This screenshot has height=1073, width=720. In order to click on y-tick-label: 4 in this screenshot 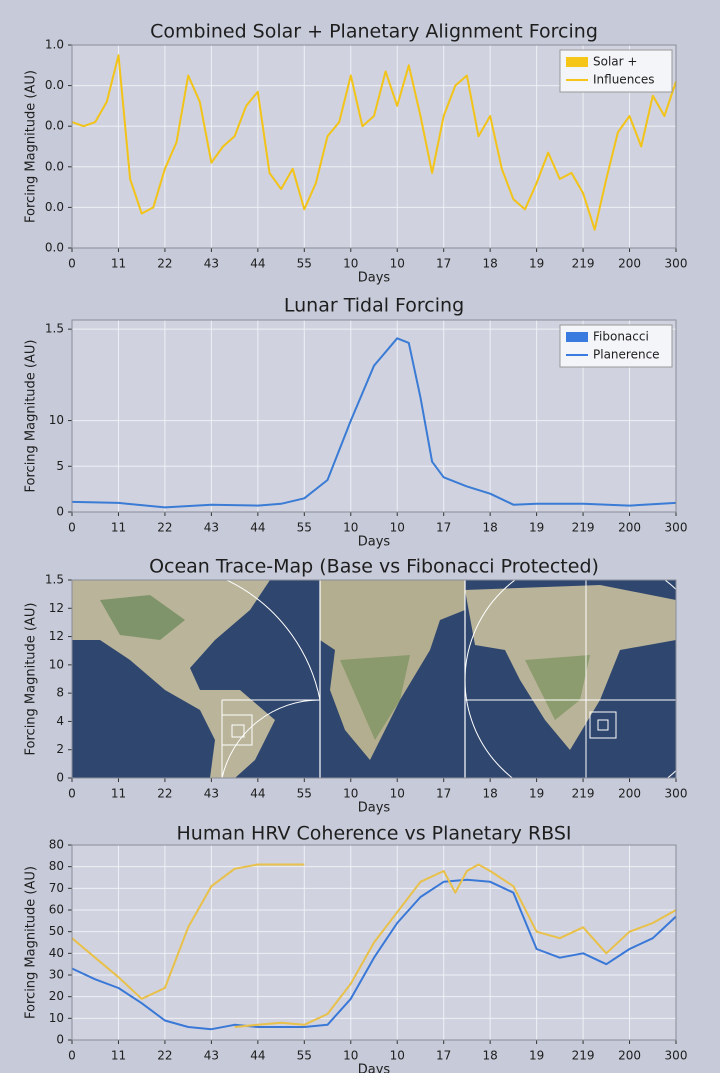, I will do `click(60, 721)`.